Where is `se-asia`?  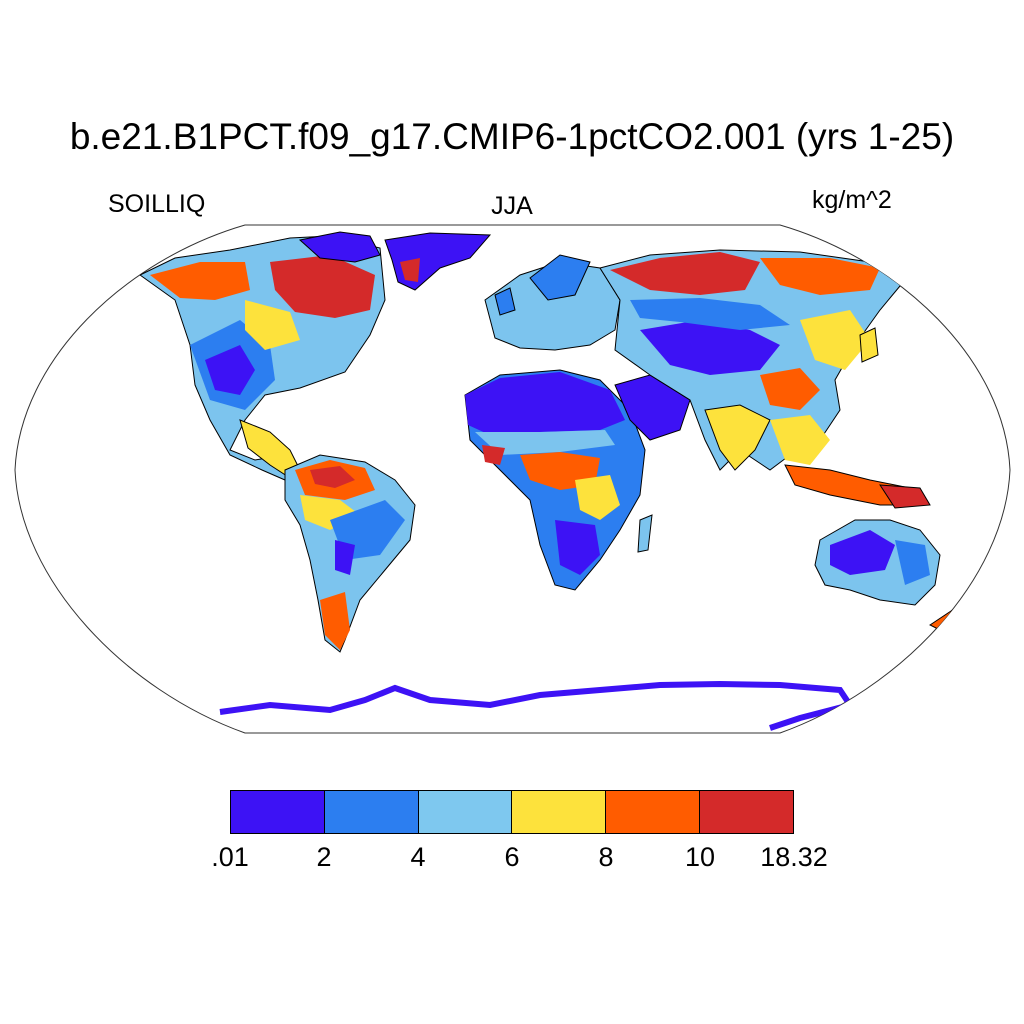 se-asia is located at coordinates (800, 440).